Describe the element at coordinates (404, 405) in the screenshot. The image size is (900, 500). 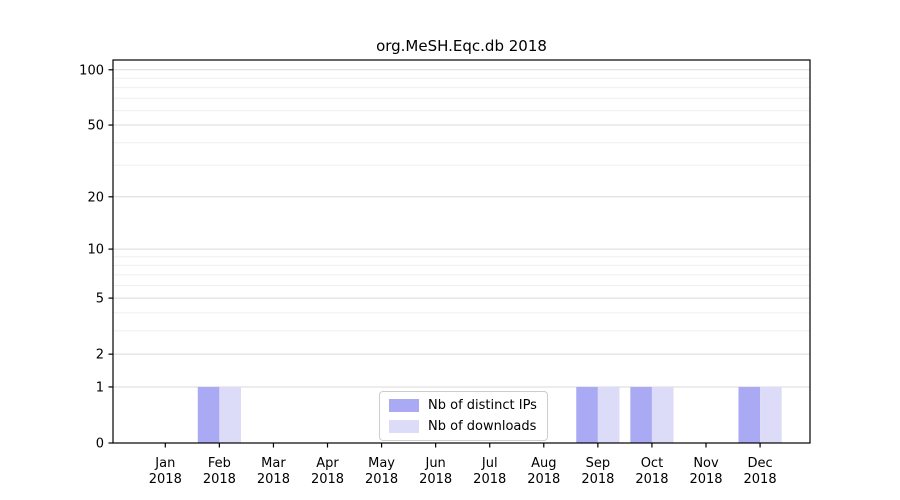
I see `legend-swatch-distinct-ips` at that location.